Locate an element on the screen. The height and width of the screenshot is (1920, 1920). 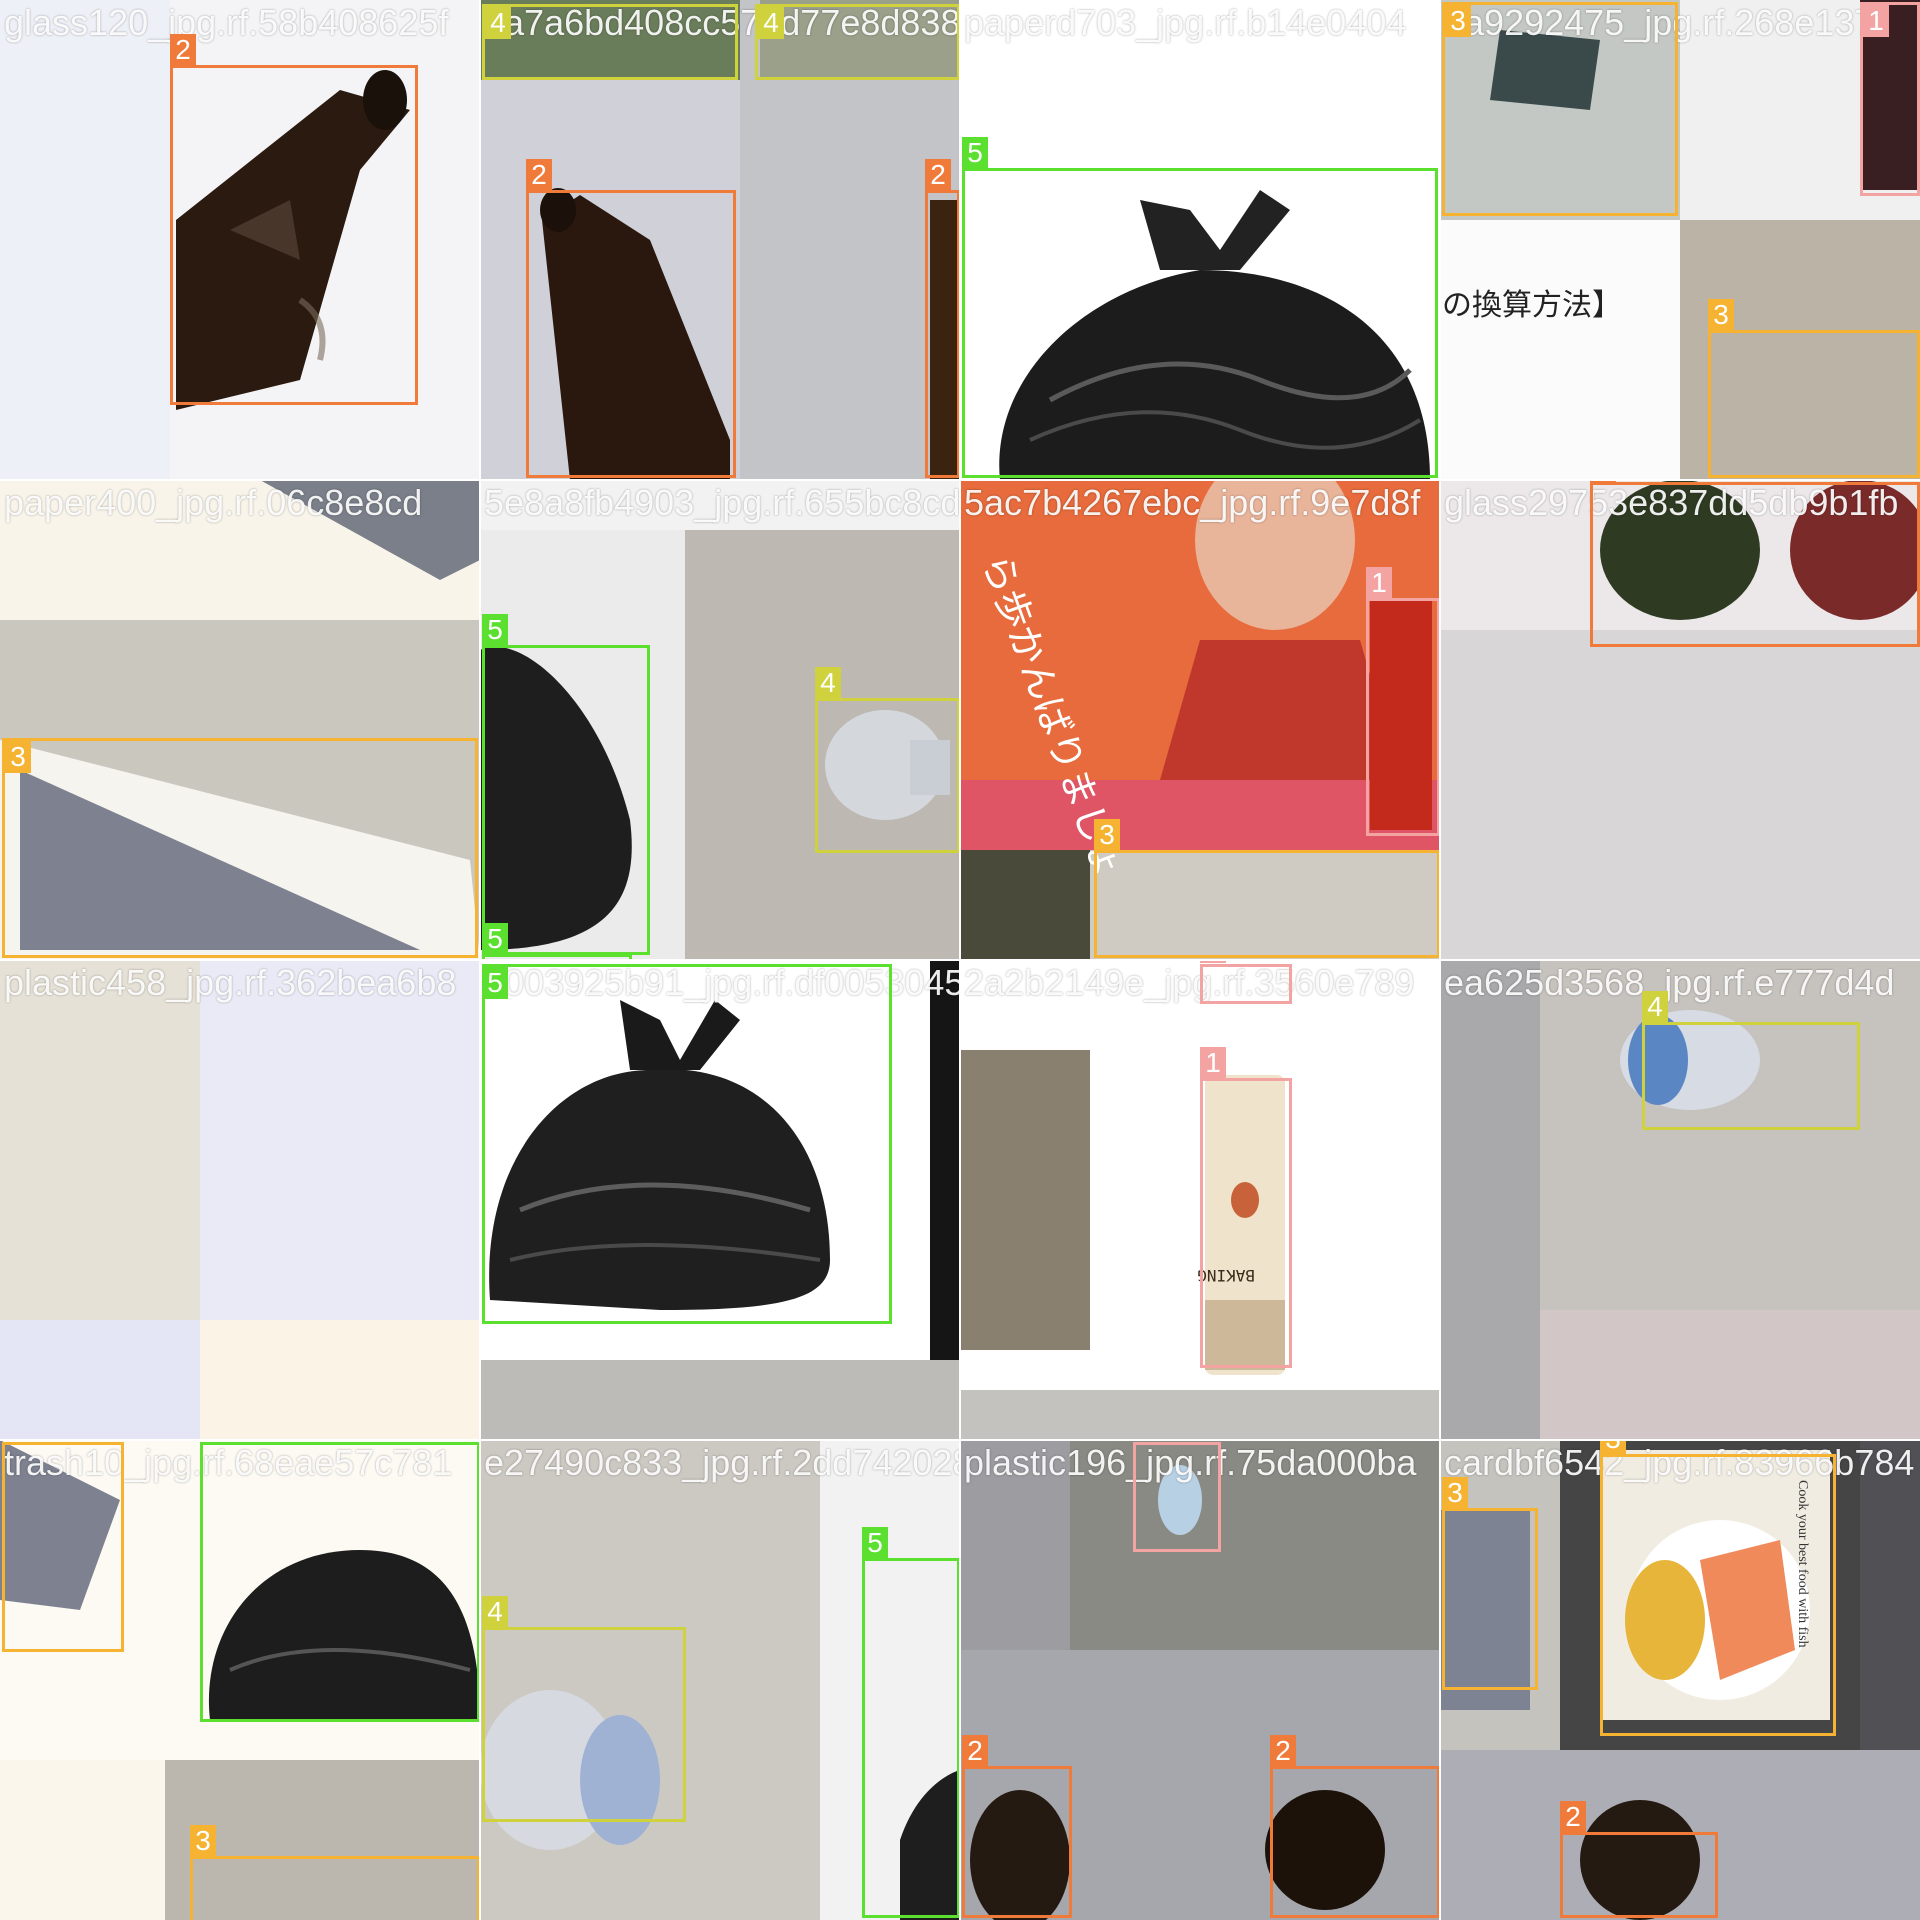
tile-filename: plastic458_jpg.rf.362bea6b8 is located at coordinates (230, 982).